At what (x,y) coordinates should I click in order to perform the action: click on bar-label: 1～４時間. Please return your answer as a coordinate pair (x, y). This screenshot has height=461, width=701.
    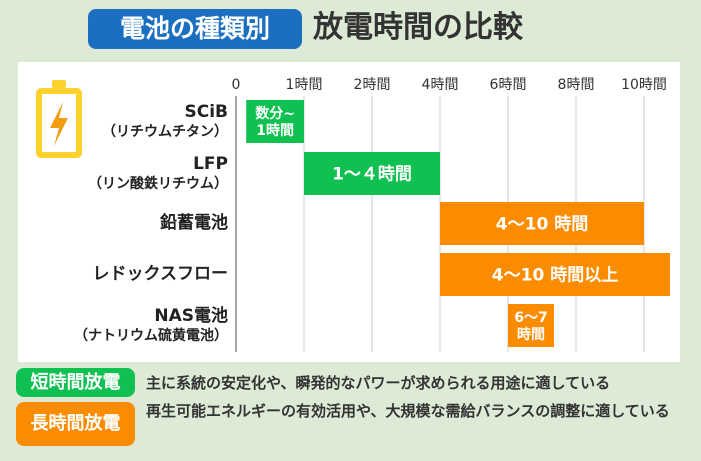
    Looking at the image, I should click on (372, 174).